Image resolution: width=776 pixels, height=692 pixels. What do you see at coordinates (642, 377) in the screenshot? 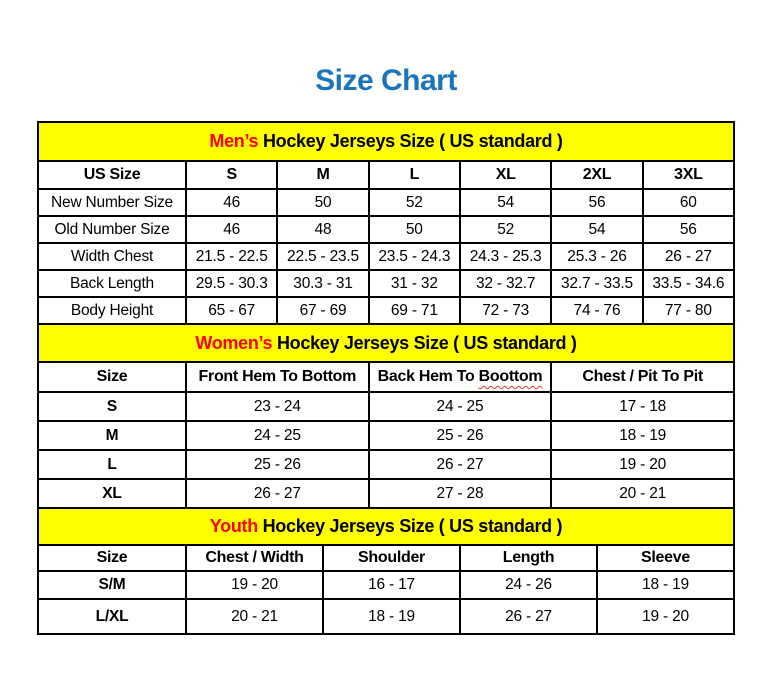
I see `women-col-chest: Chest / Pit To Pit` at bounding box center [642, 377].